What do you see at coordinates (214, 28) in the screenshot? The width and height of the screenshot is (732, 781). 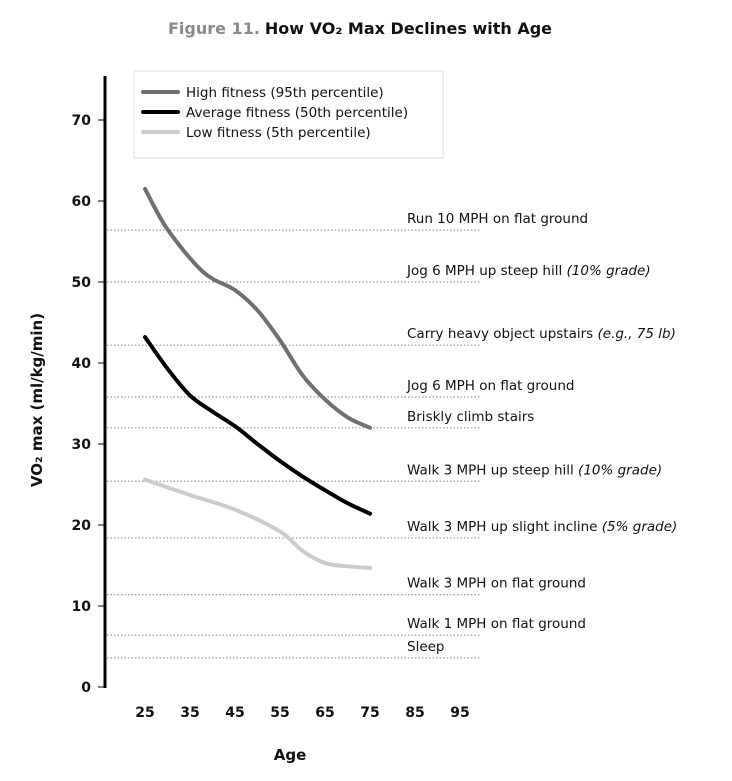 I see `title-prefix: Figure 11.` at bounding box center [214, 28].